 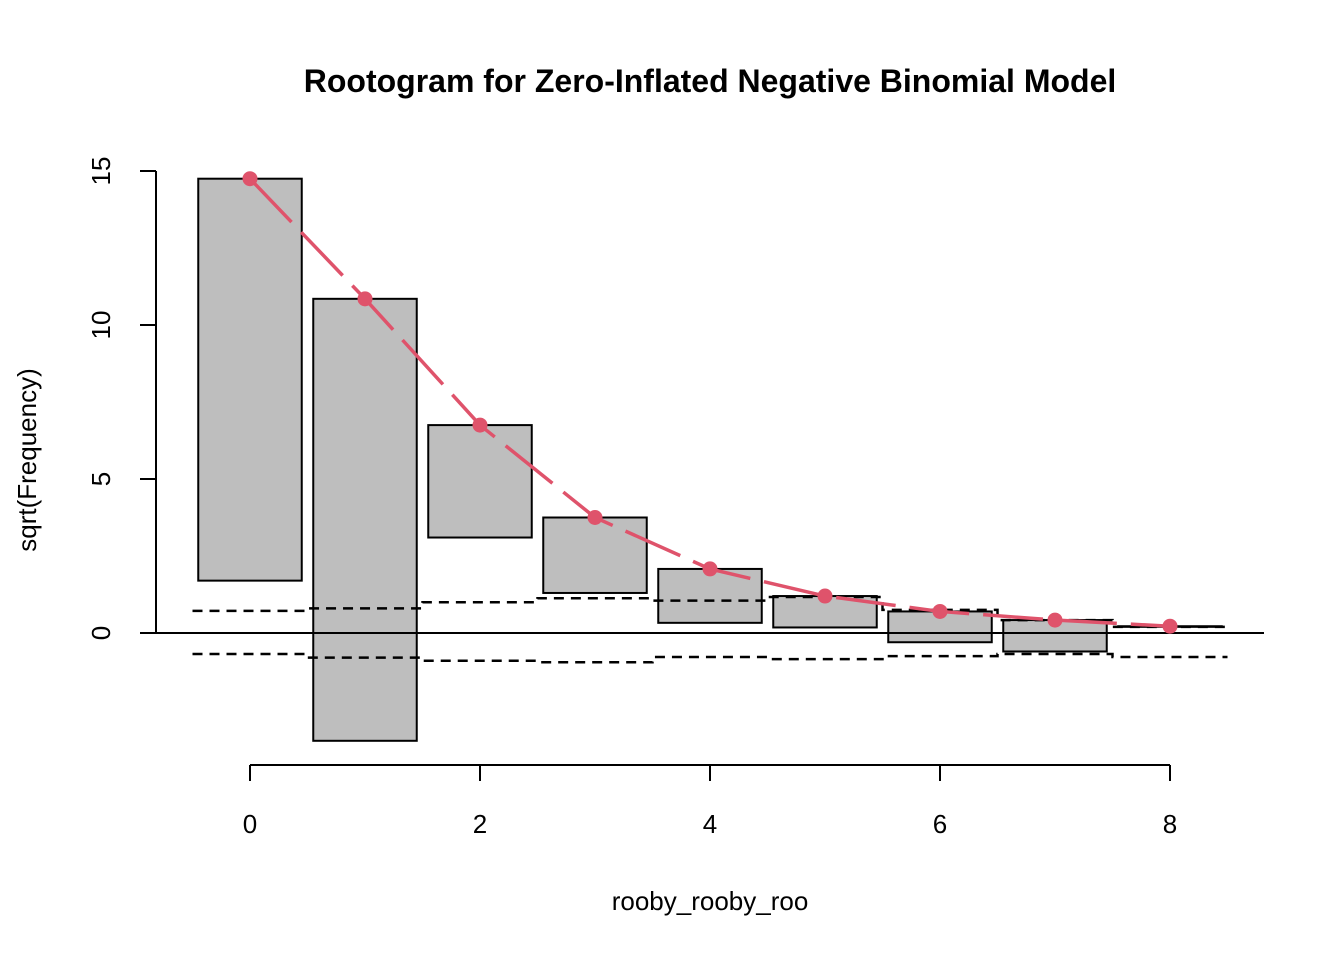 What do you see at coordinates (710, 612) in the screenshot?
I see `reference-band-upper` at bounding box center [710, 612].